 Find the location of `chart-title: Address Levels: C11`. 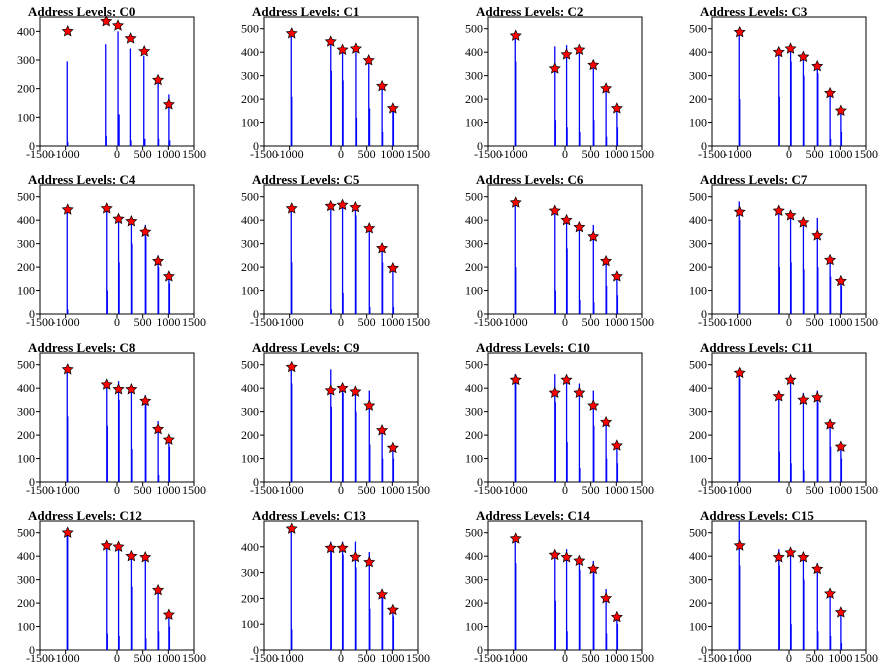

chart-title: Address Levels: C11 is located at coordinates (757, 347).